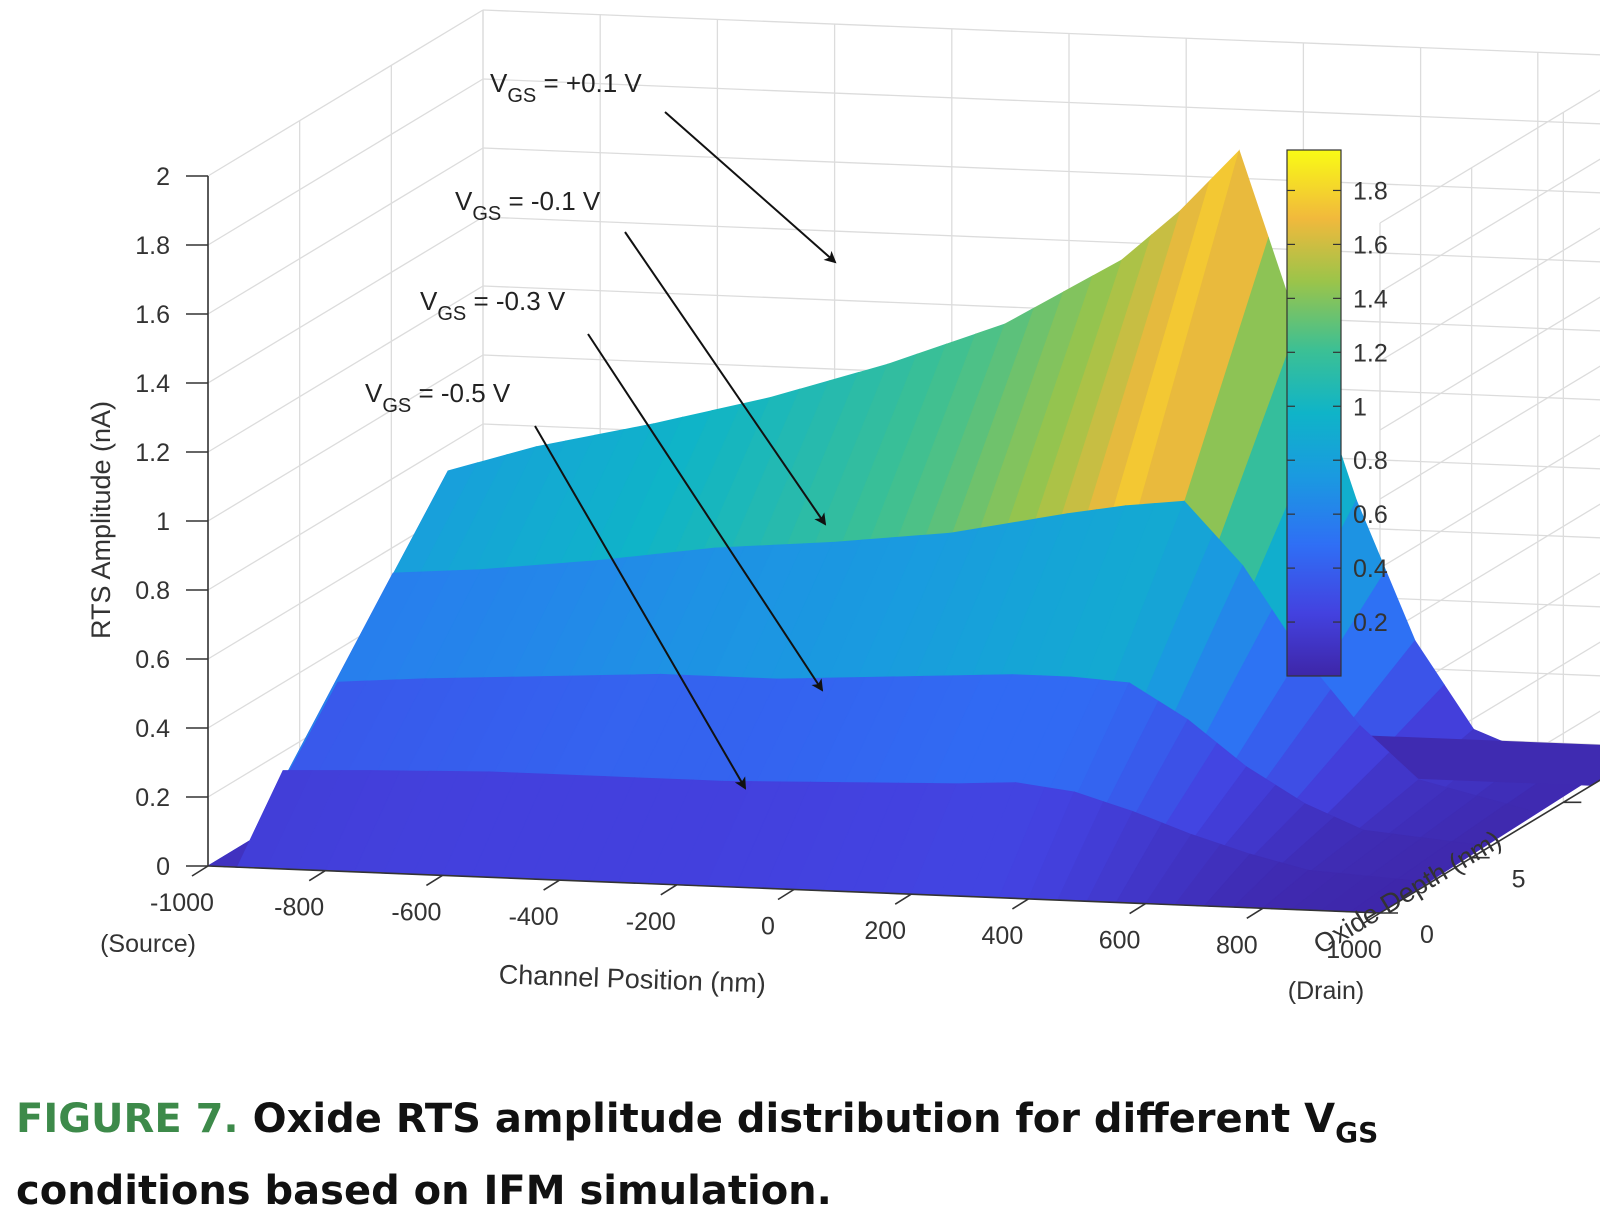 The width and height of the screenshot is (1600, 1232). I want to click on x-tick-label: -600, so click(416, 912).